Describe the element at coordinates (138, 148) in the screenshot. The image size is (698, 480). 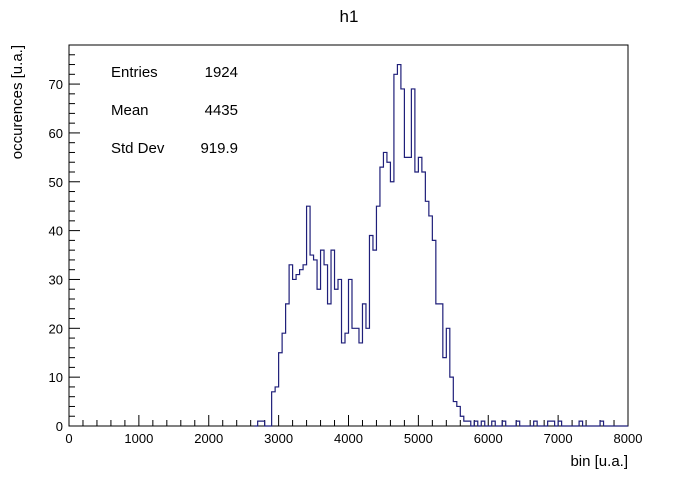
I see `stats-label-std-dev: Std Dev` at that location.